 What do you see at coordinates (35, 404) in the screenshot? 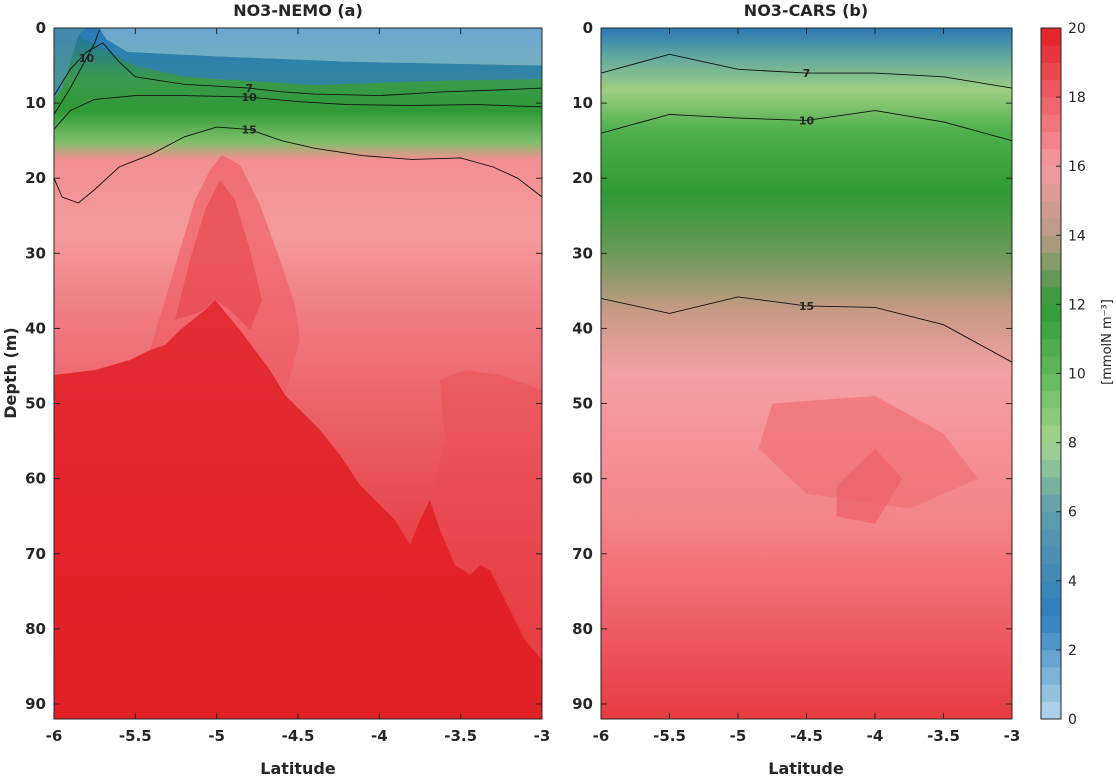
I see `y-tick-label: 50` at bounding box center [35, 404].